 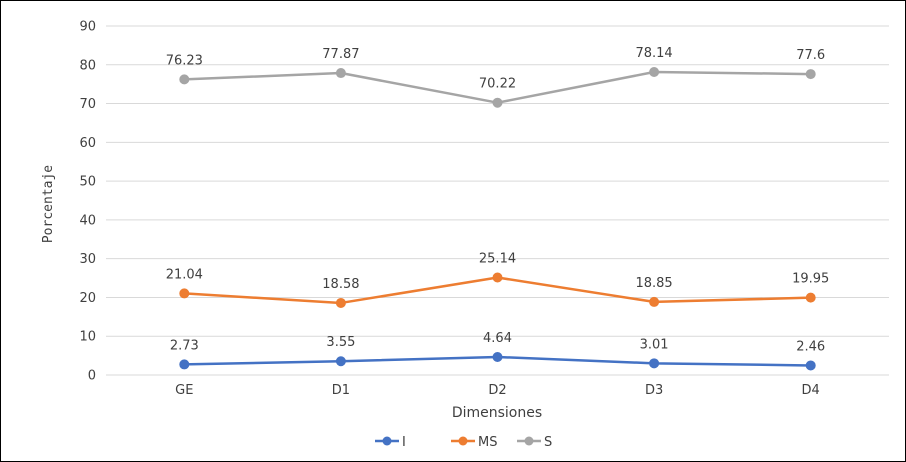 I want to click on data-label: 3.55, so click(x=340, y=342).